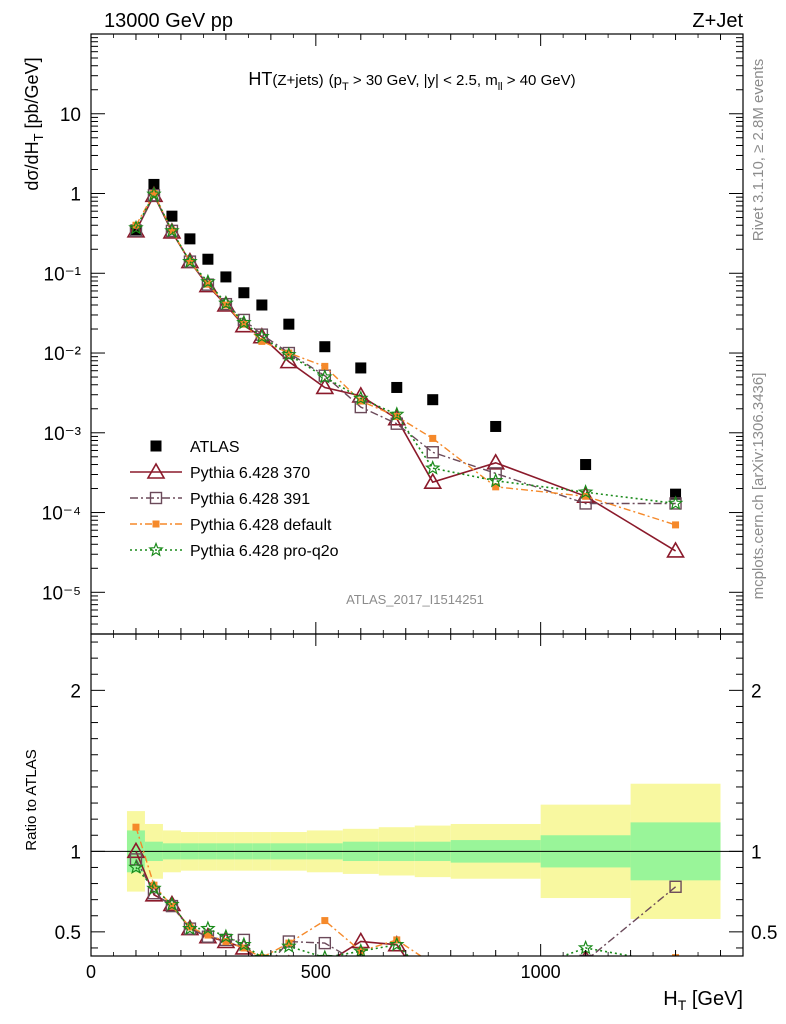 Image resolution: width=786 pixels, height=1024 pixels. What do you see at coordinates (168, 21) in the screenshot?
I see `header-left: 13000 GeV pp` at bounding box center [168, 21].